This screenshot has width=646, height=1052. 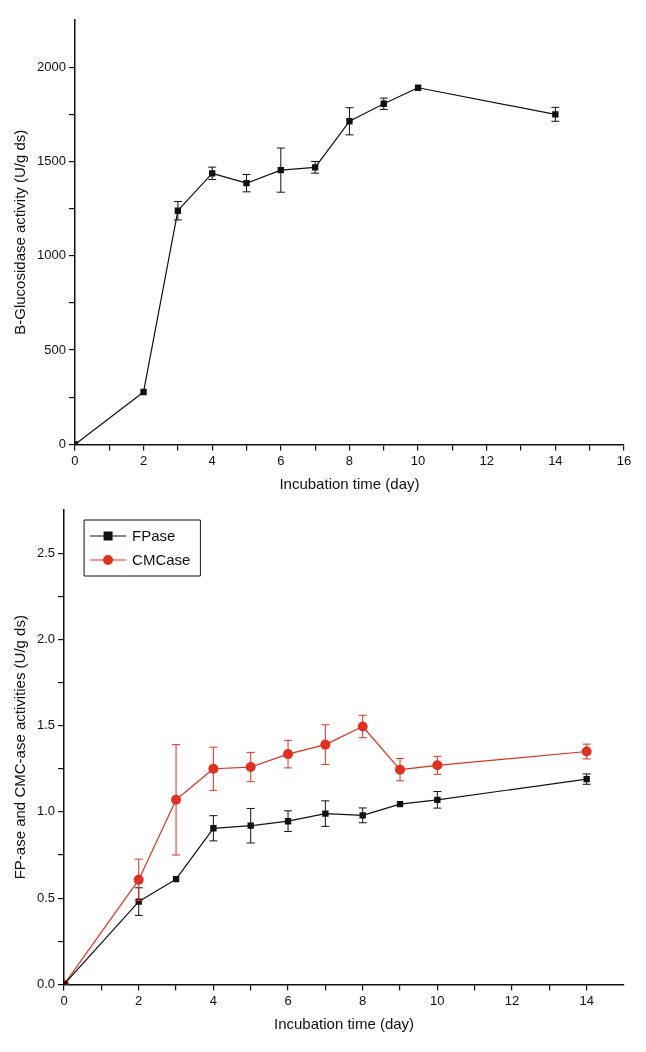 What do you see at coordinates (51, 161) in the screenshot?
I see `y-tick-label: 1500` at bounding box center [51, 161].